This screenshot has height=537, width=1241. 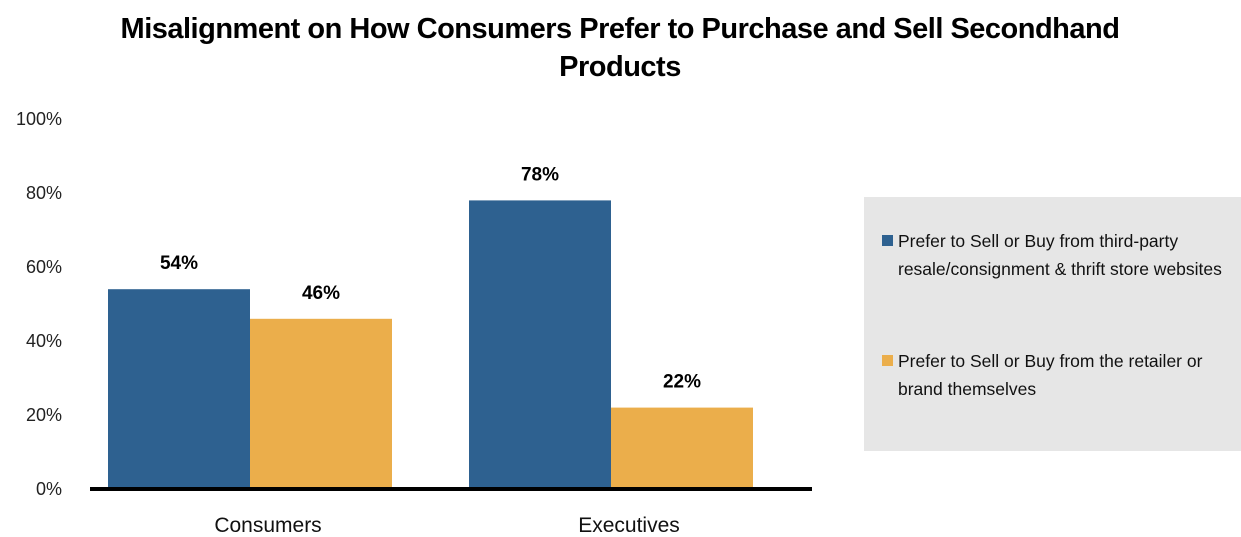 I want to click on y-tick-label: 80%, so click(x=44, y=193).